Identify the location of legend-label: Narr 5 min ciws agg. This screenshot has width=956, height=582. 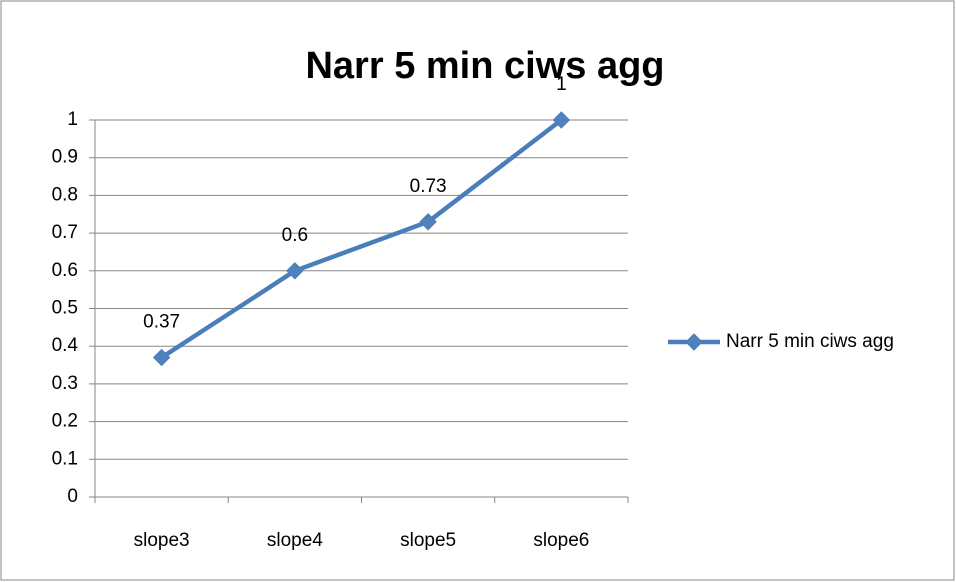
(810, 341).